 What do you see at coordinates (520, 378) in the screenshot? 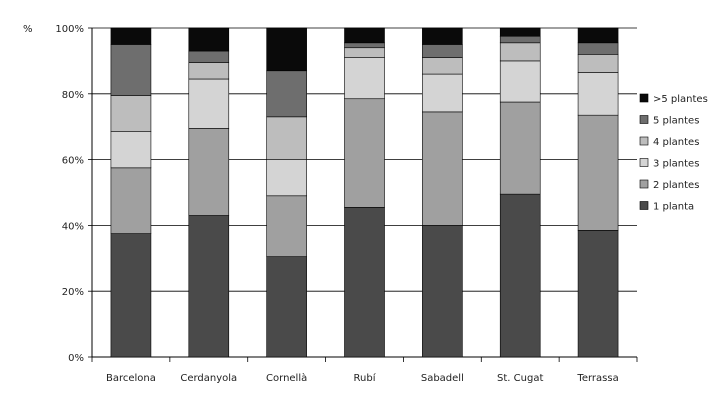
I see `category-label: St. Cugat` at bounding box center [520, 378].